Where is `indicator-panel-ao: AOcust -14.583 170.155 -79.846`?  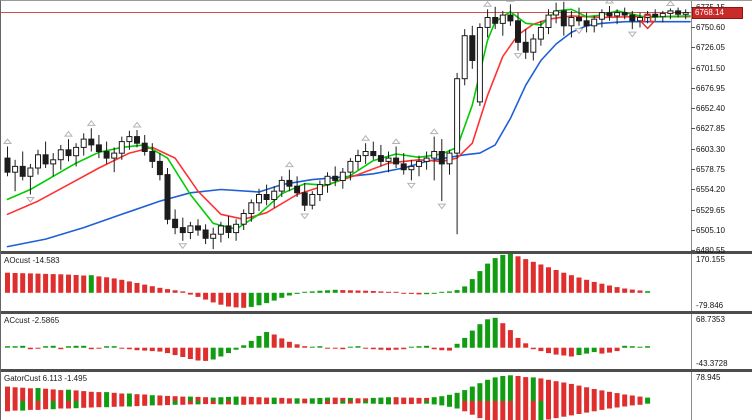
indicator-panel-ao: AOcust -14.583 170.155 -79.846 is located at coordinates (376, 282).